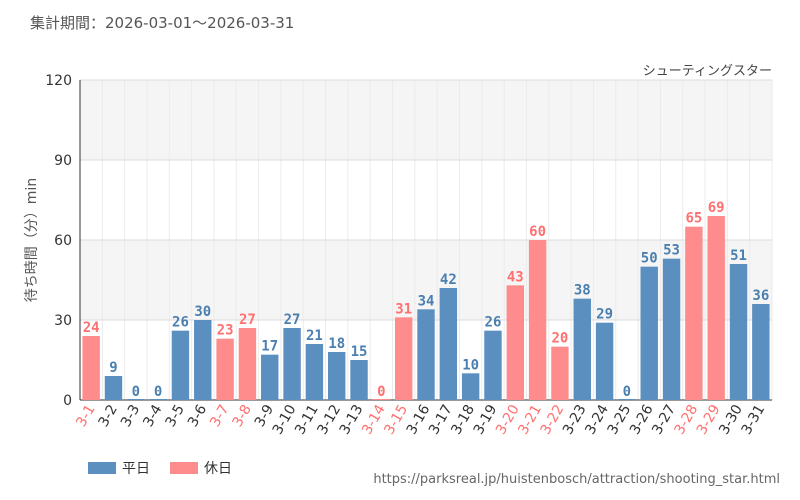 The image size is (800, 500). I want to click on data-label: 38, so click(582, 291).